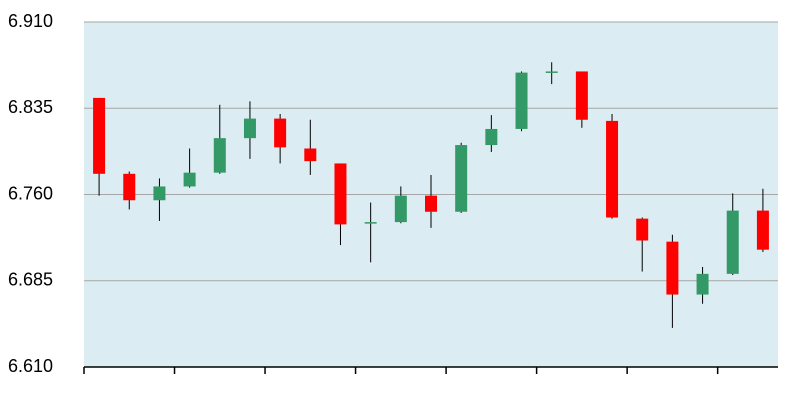 This screenshot has width=804, height=418. What do you see at coordinates (30, 366) in the screenshot?
I see `y-tick-label: 6.610` at bounding box center [30, 366].